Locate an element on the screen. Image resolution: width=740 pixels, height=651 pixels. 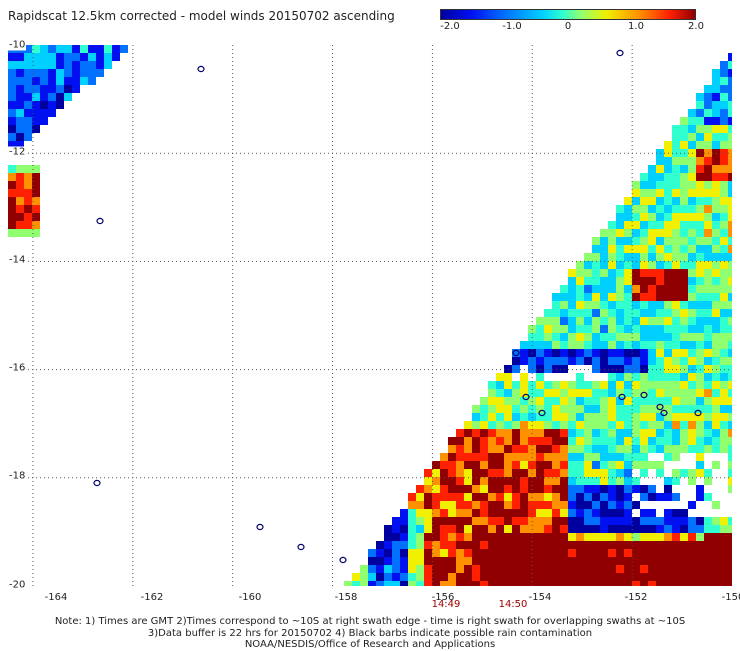
swath-time-label: 14:50 is located at coordinates (513, 604).